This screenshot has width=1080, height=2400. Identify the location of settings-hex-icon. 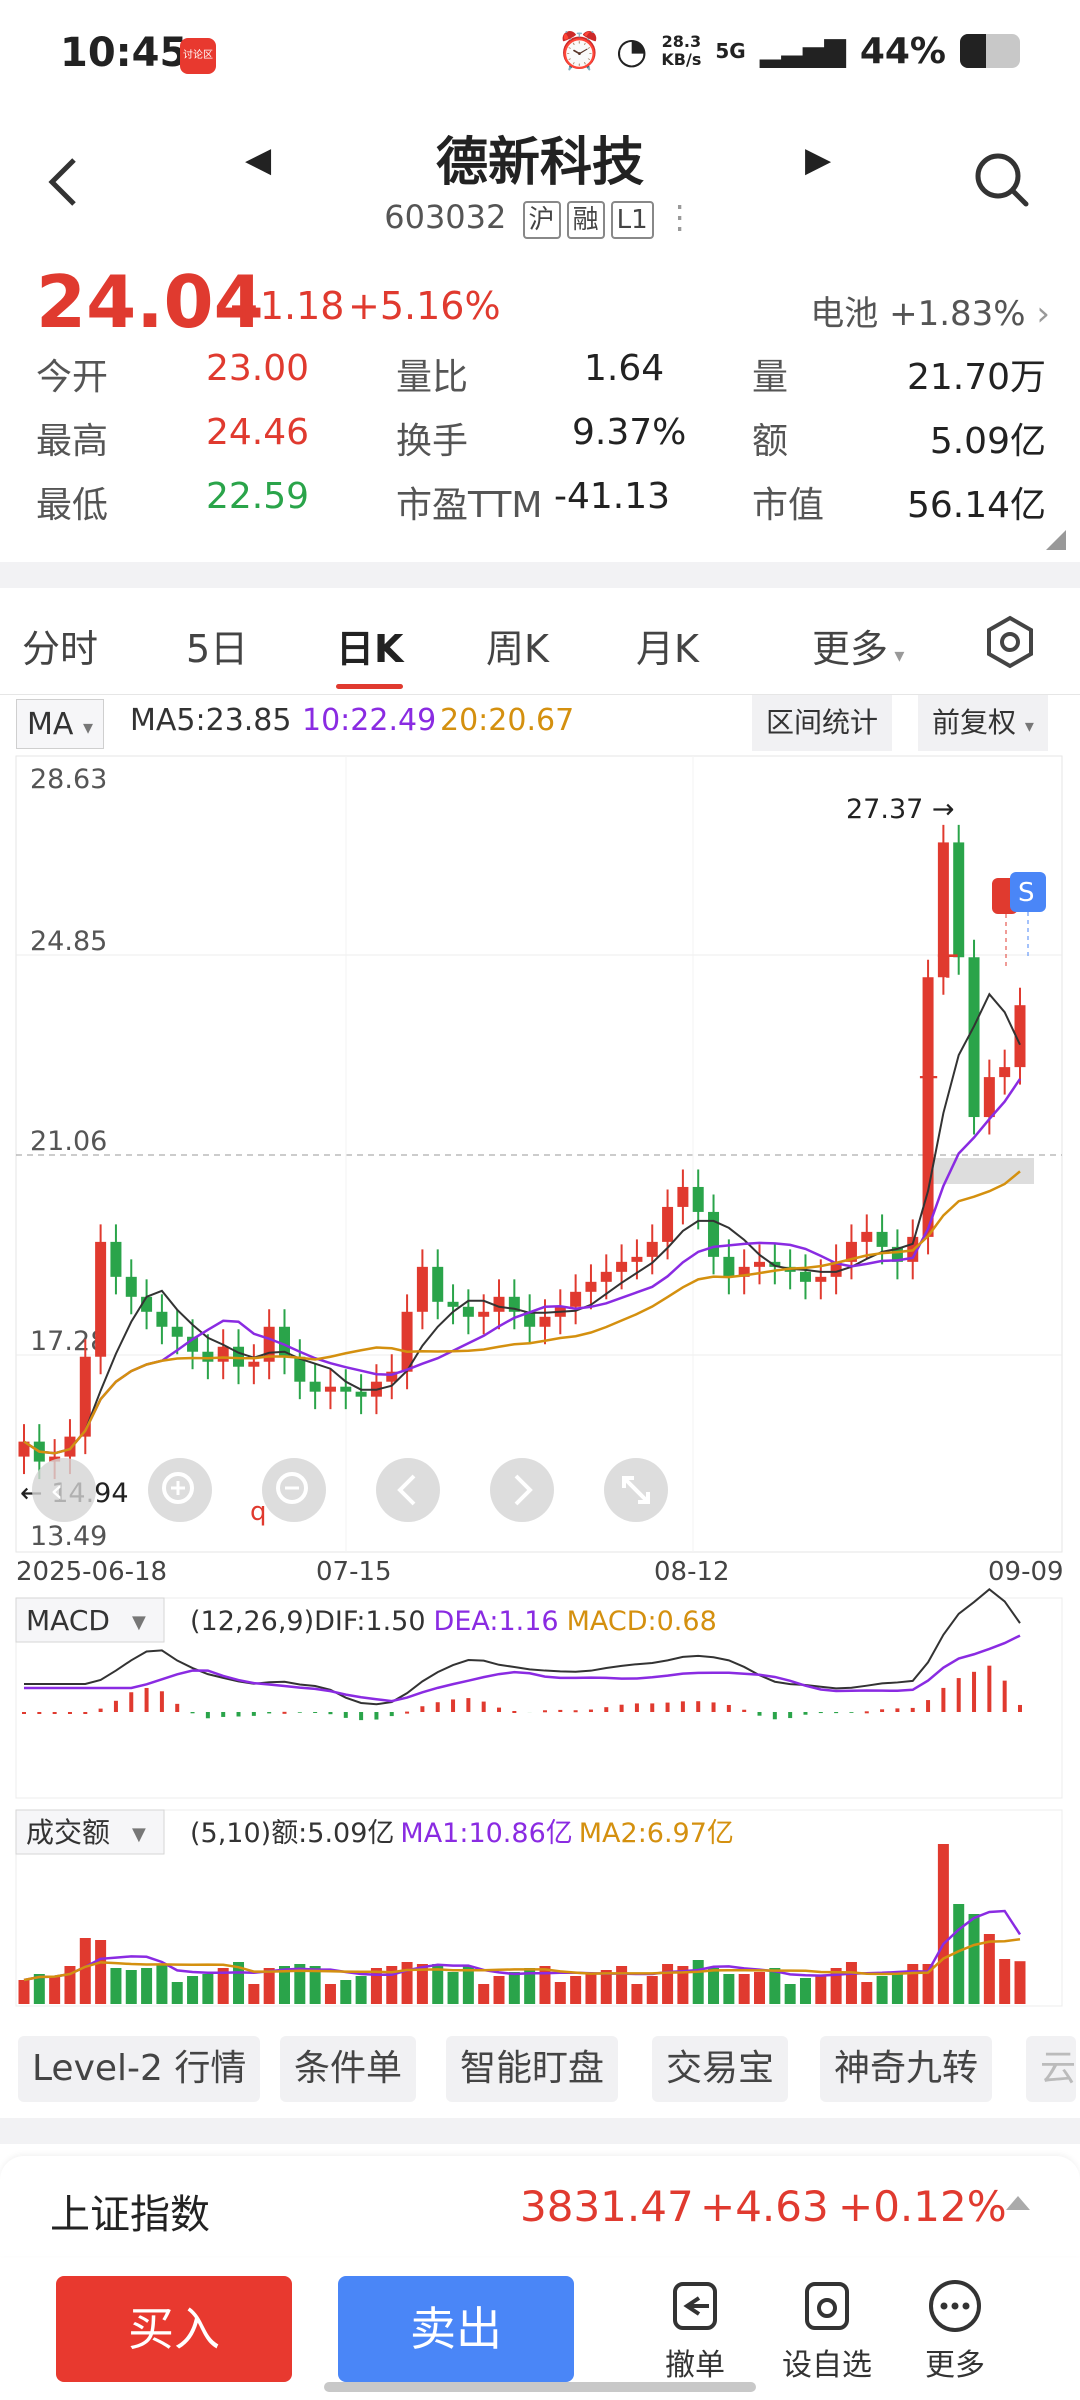
(1010, 642).